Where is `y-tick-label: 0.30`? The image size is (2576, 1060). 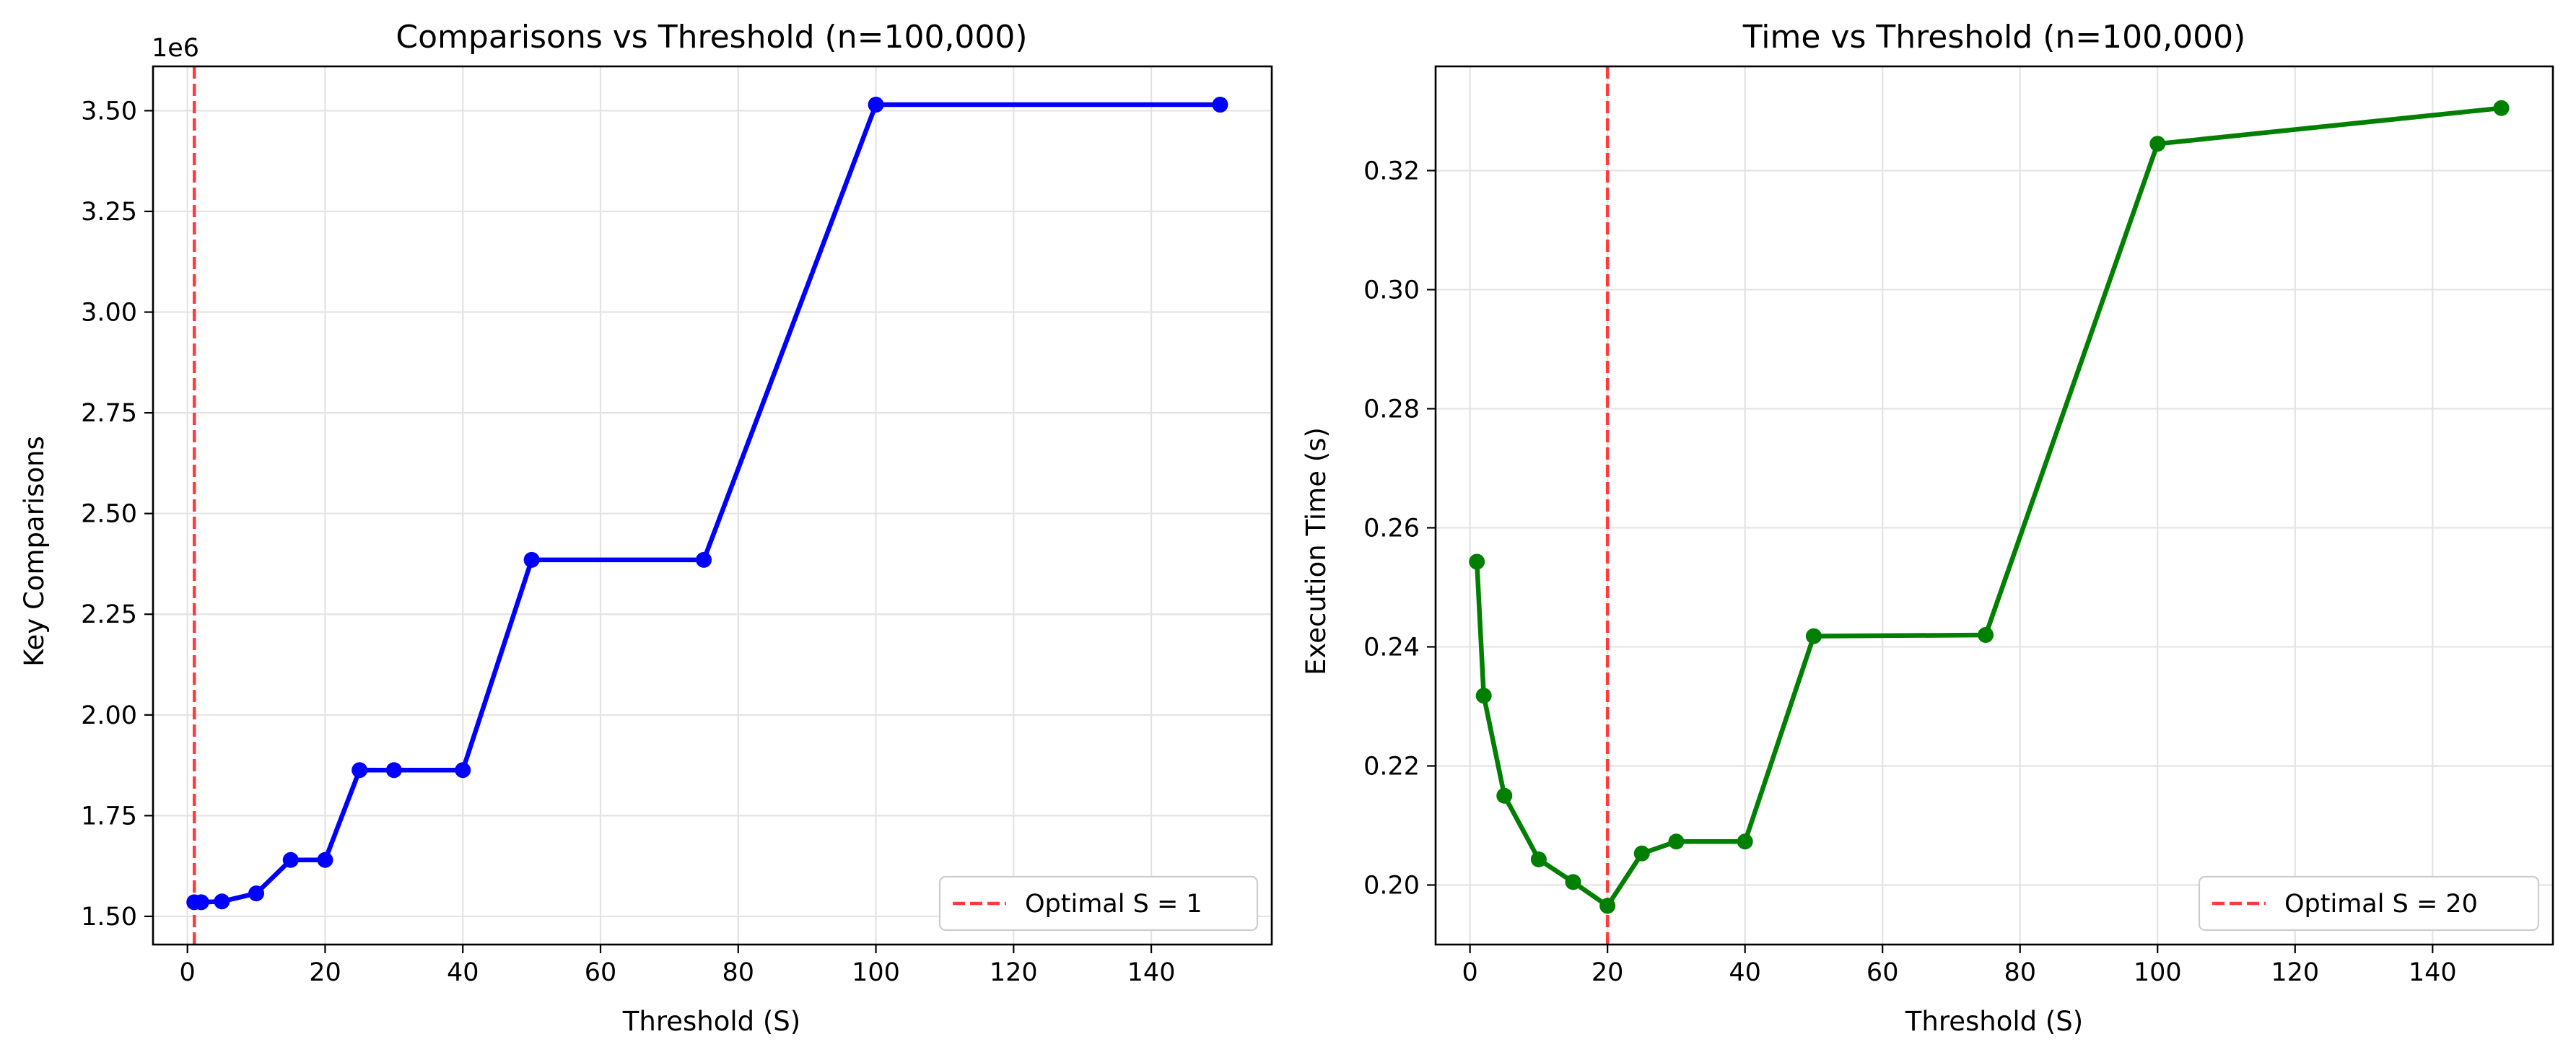 y-tick-label: 0.30 is located at coordinates (1391, 290).